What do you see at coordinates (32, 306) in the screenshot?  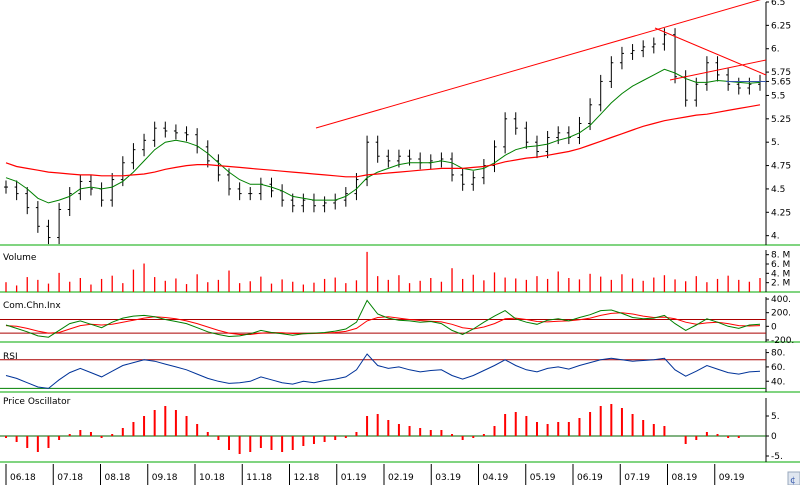 I see `cci-title: Com.Chn.Inx` at bounding box center [32, 306].